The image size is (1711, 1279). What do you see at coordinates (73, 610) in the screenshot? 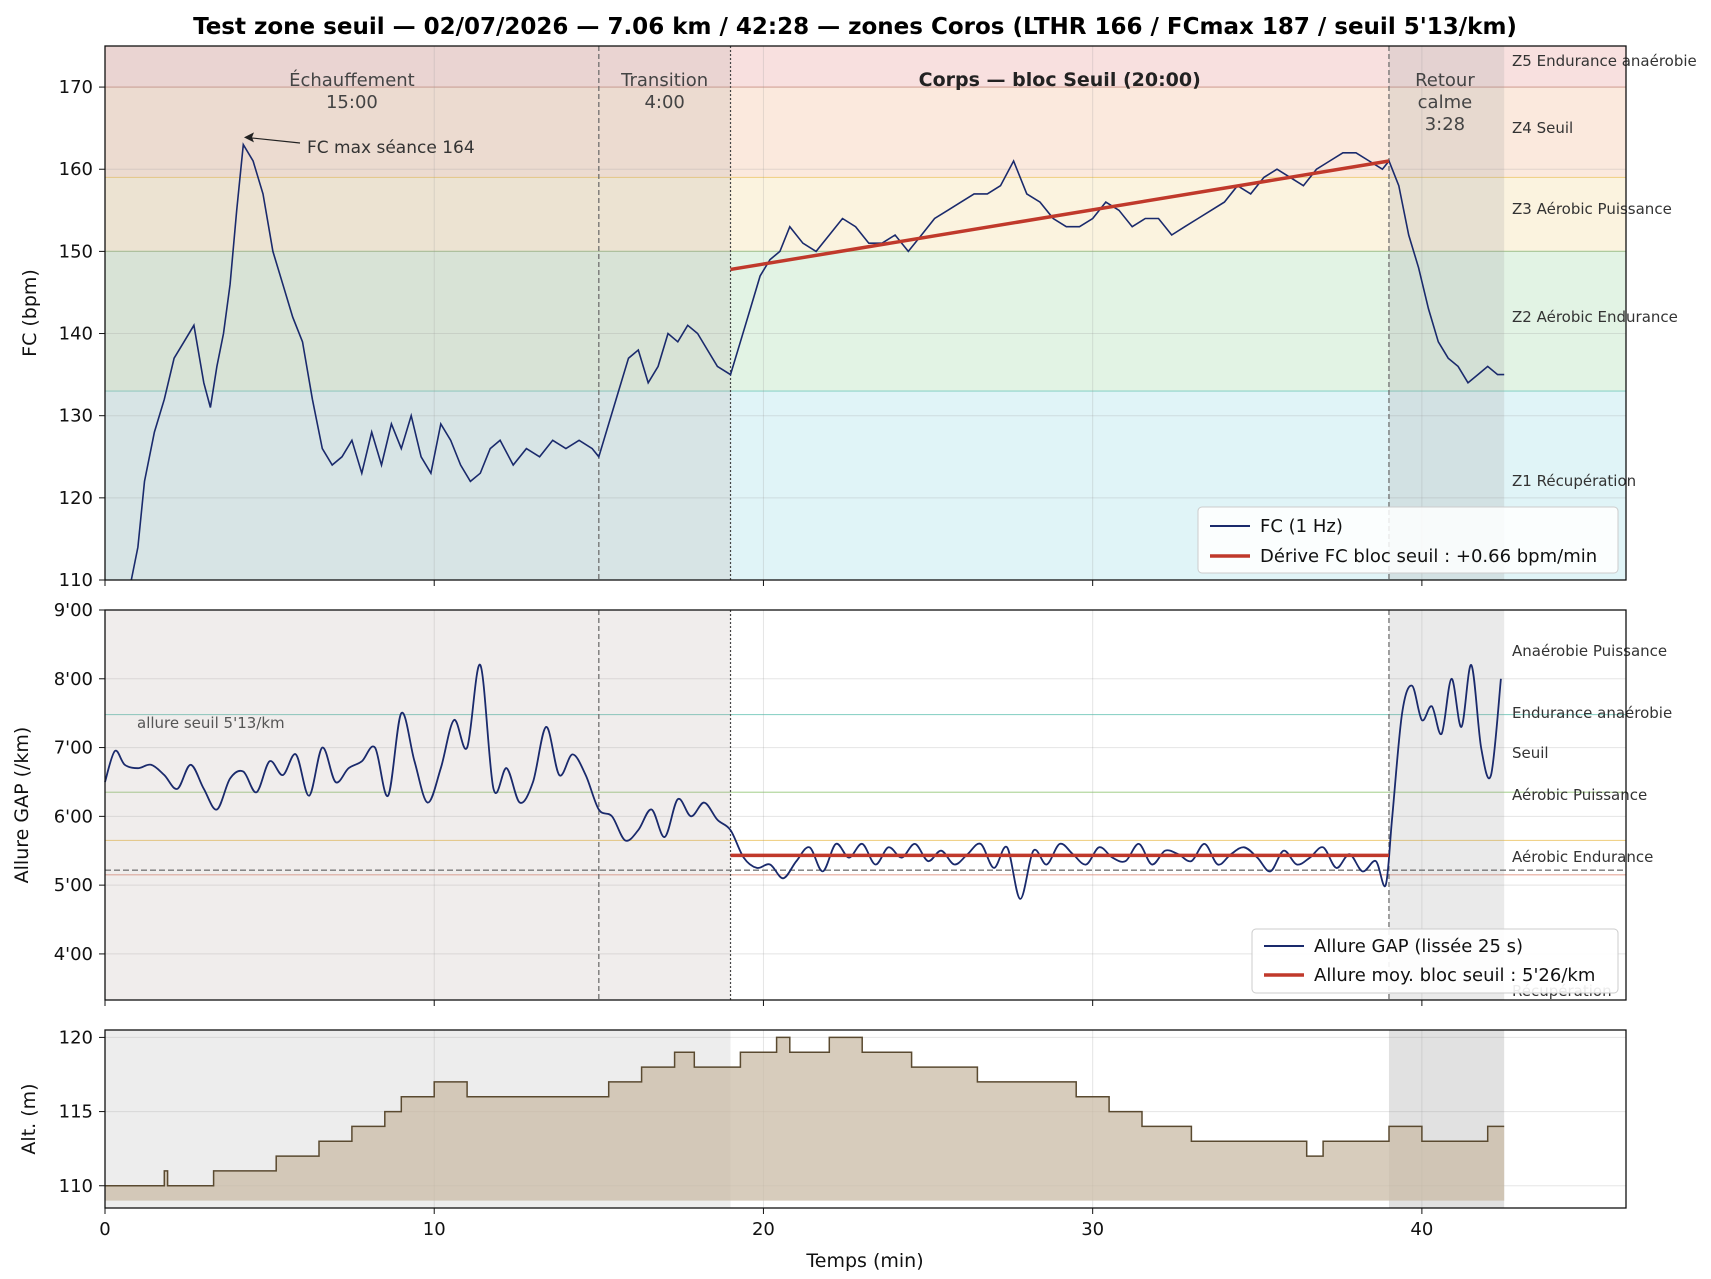
I see `allure-ytick-label: 9'00` at bounding box center [73, 610].